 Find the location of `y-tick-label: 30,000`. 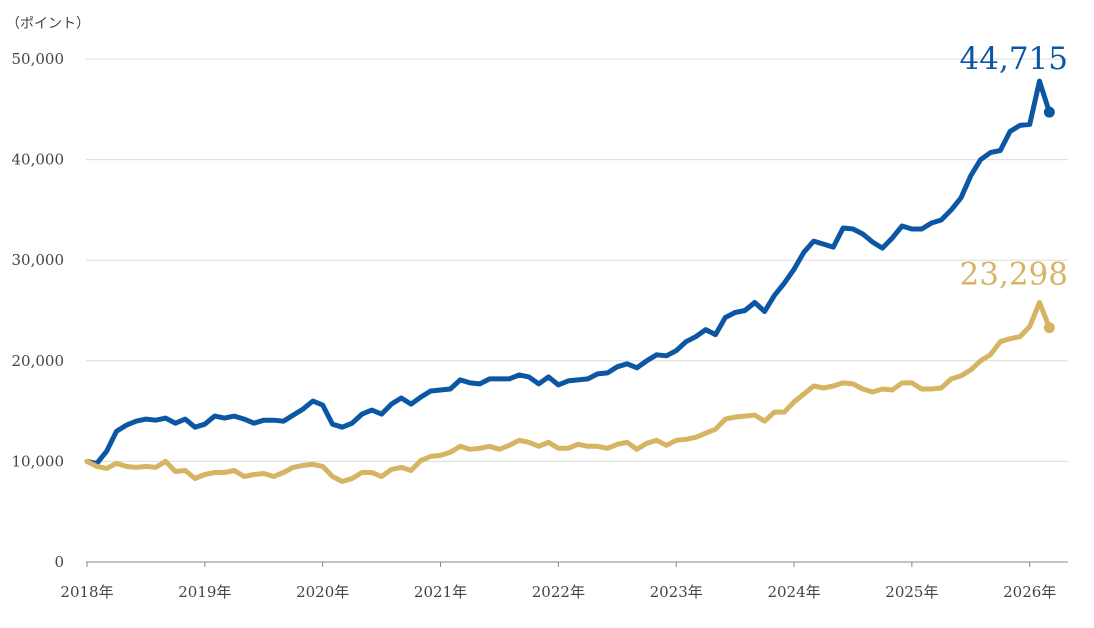

y-tick-label: 30,000 is located at coordinates (38, 260).